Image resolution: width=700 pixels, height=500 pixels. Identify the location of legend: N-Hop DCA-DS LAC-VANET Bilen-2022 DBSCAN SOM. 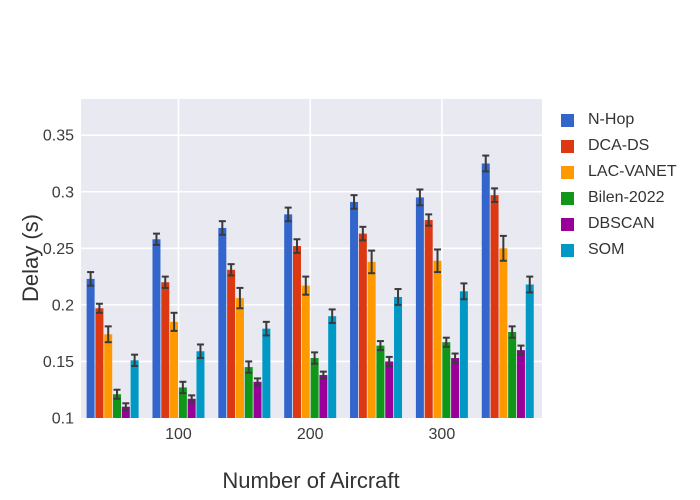
(619, 185).